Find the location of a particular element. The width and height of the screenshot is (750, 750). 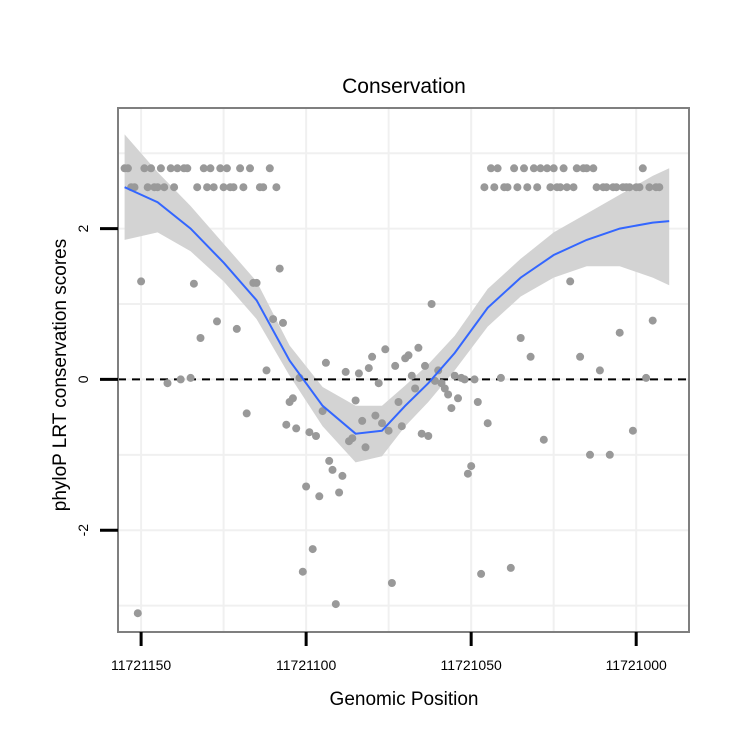

chart-title: Conservation is located at coordinates (404, 86).